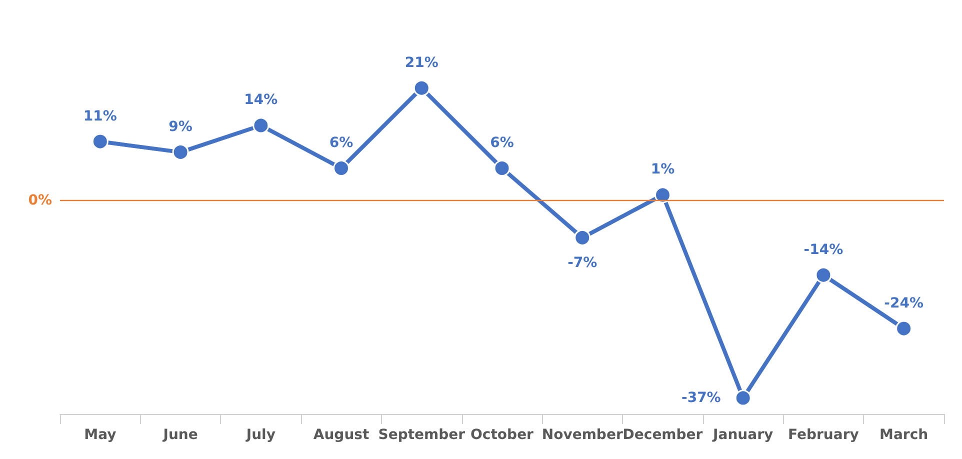 The height and width of the screenshot is (459, 962). Describe the element at coordinates (904, 435) in the screenshot. I see `x-tick-label: March` at that location.